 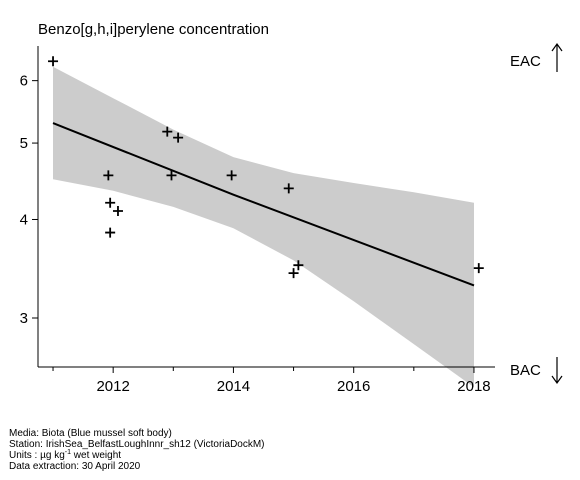 I want to click on threshold-labels: EAC BAC, so click(x=536, y=213).